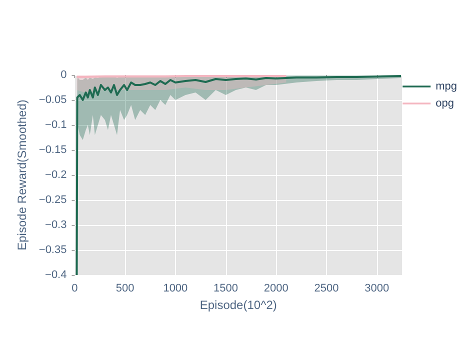 The image size is (474, 338). I want to click on y-axis-title: Episode Reward(Smoothed), so click(22, 175).